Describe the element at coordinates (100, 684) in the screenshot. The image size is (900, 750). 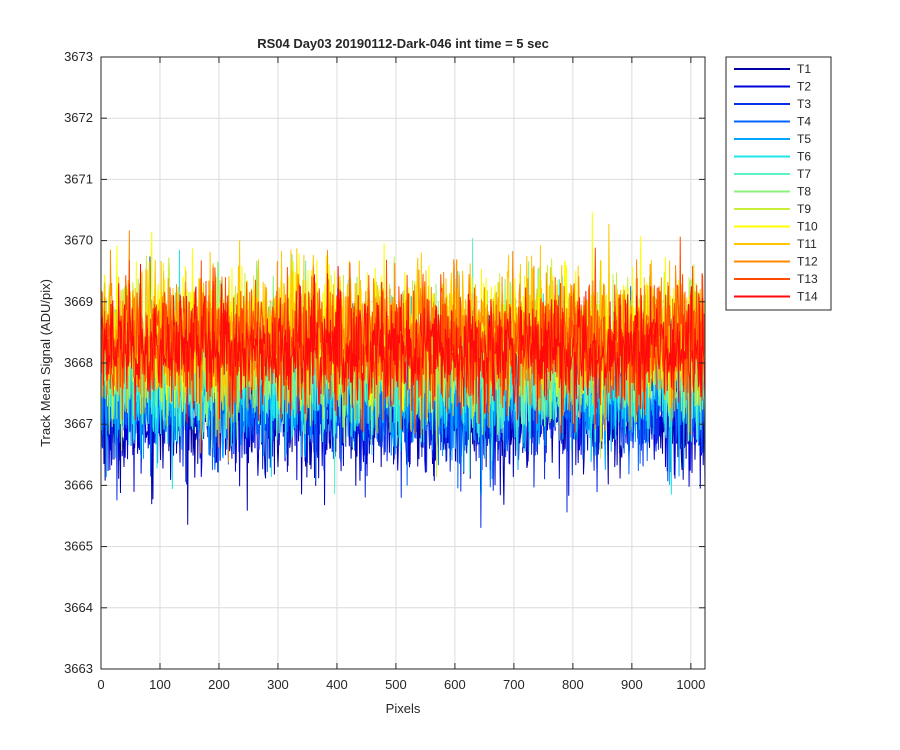
I see `x-tick-label: 0` at that location.